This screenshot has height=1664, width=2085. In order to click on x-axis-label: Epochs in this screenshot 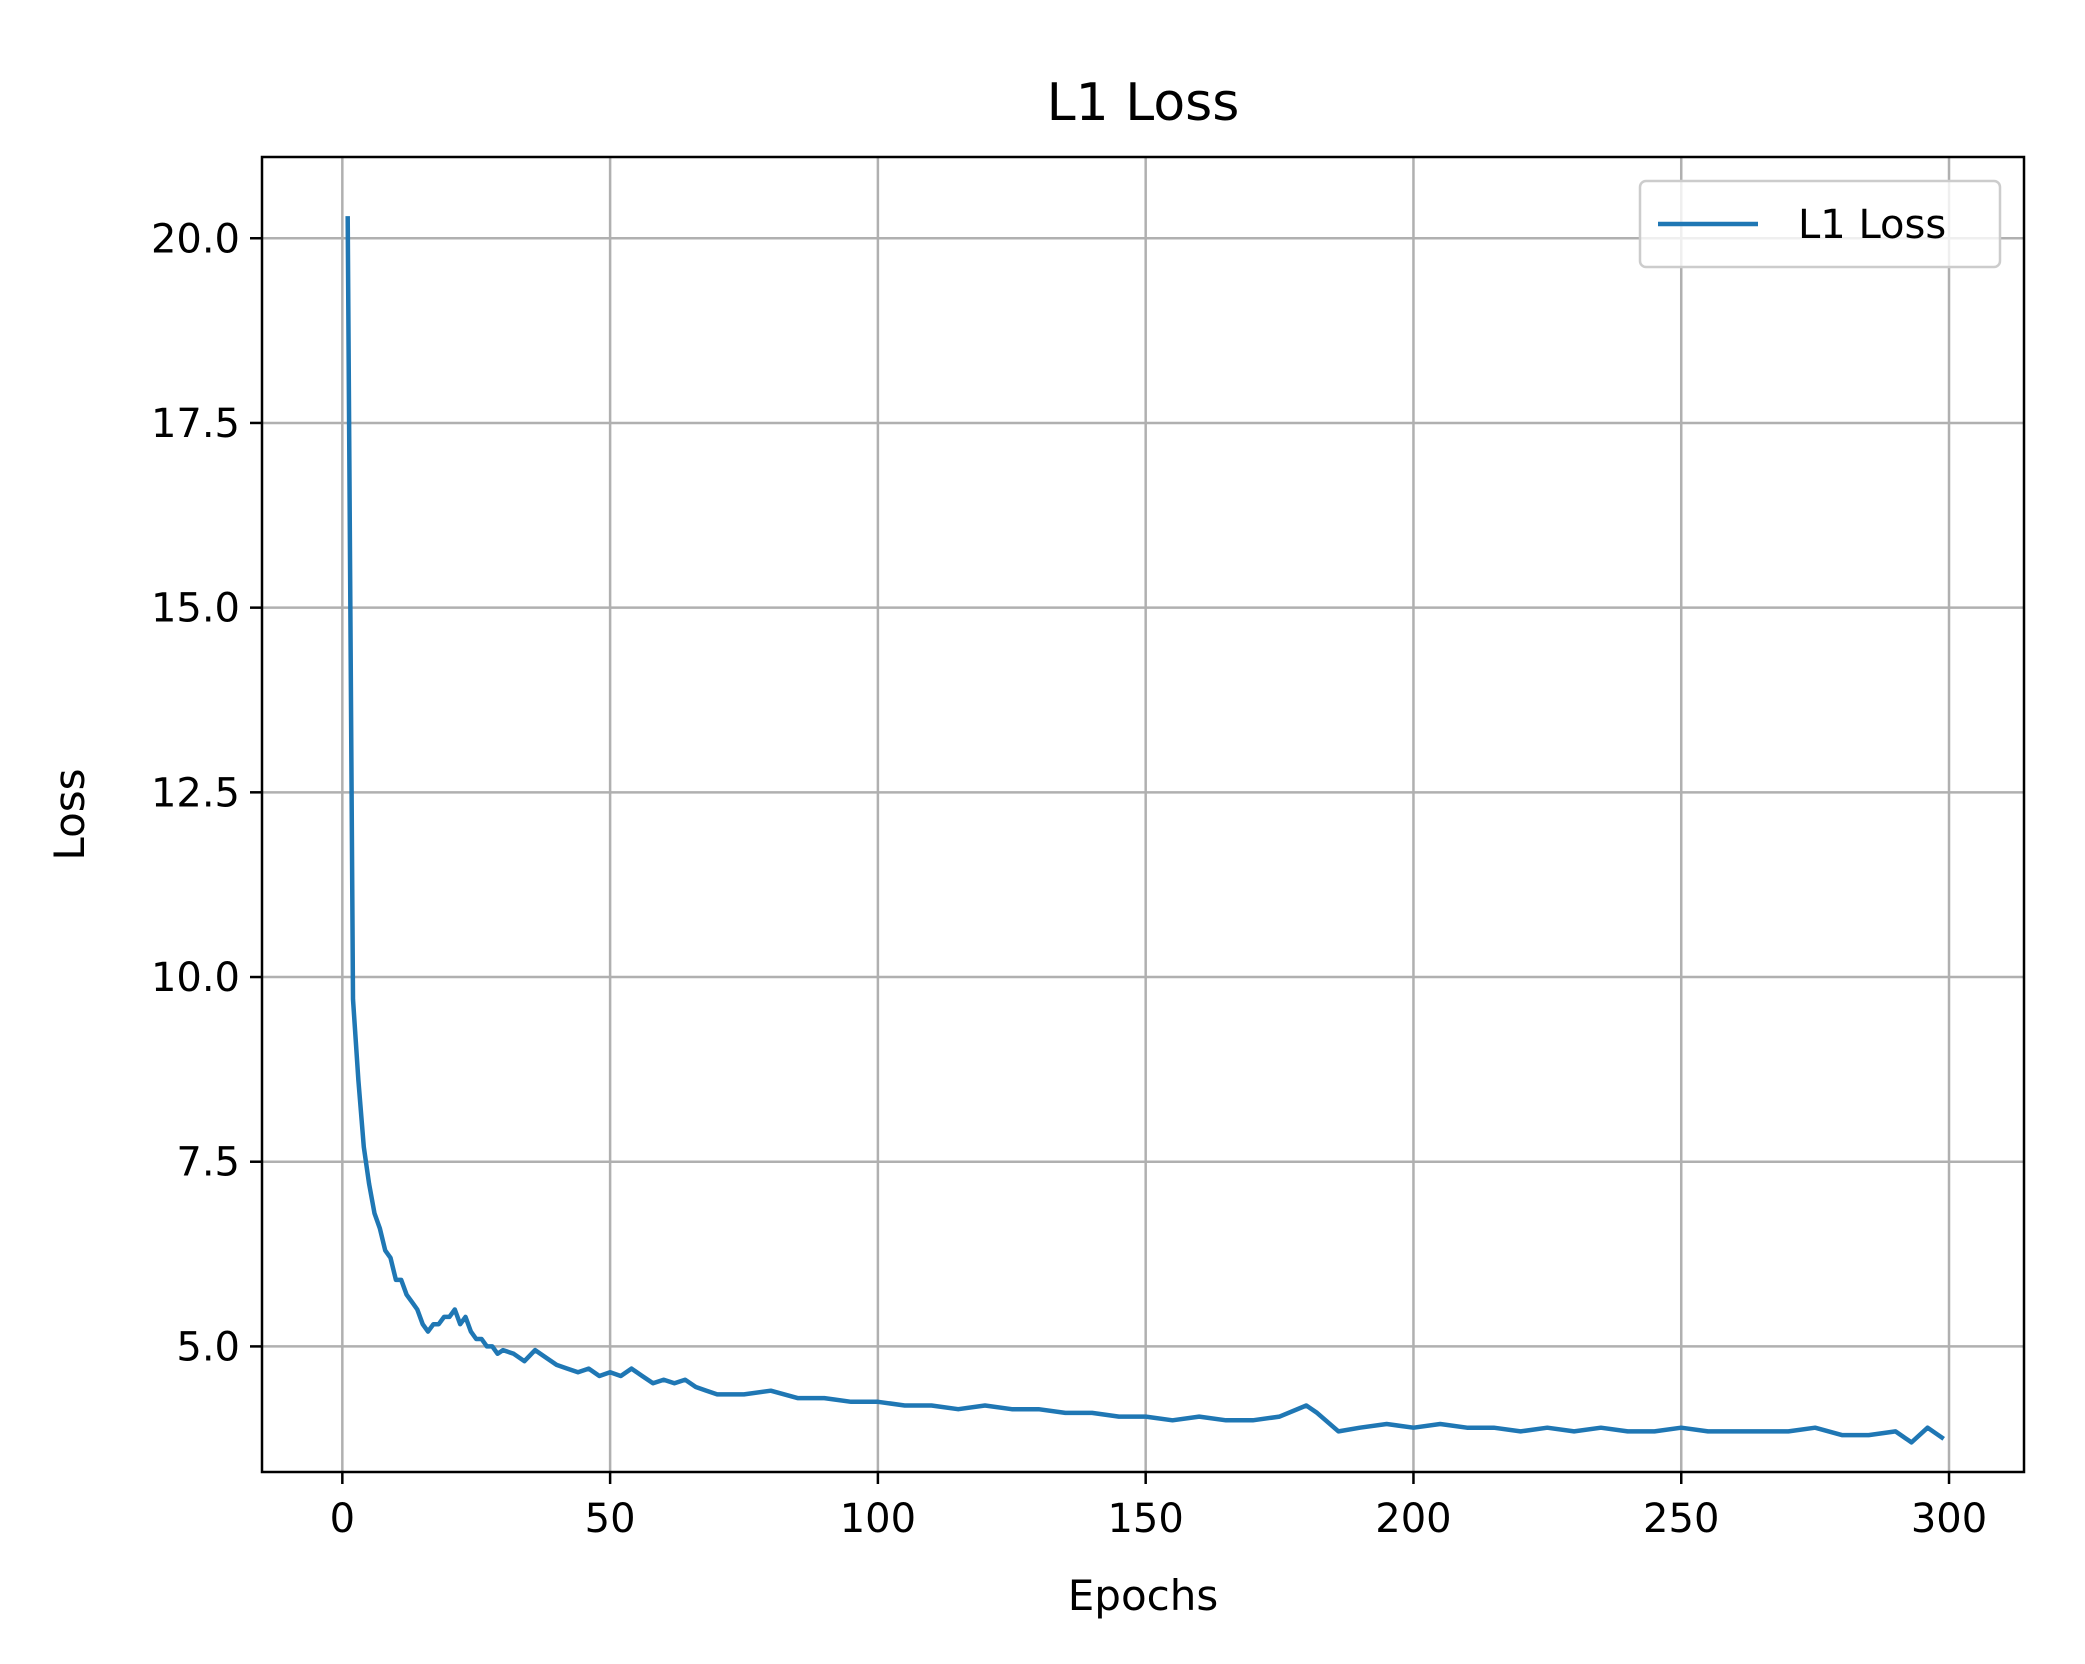, I will do `click(1143, 1595)`.